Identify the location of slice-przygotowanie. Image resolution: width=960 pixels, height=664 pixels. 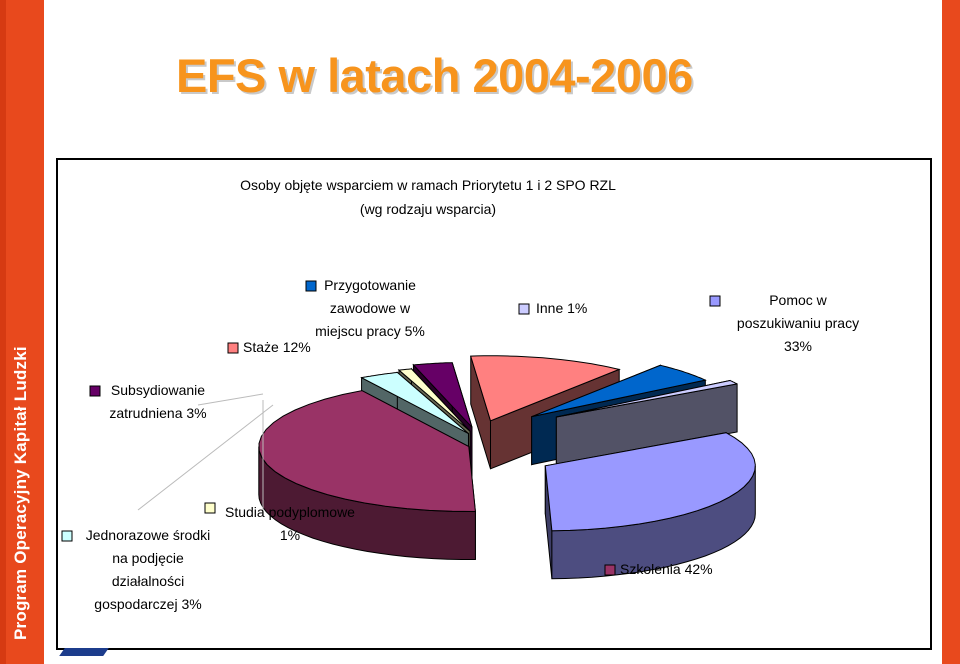
(619, 391).